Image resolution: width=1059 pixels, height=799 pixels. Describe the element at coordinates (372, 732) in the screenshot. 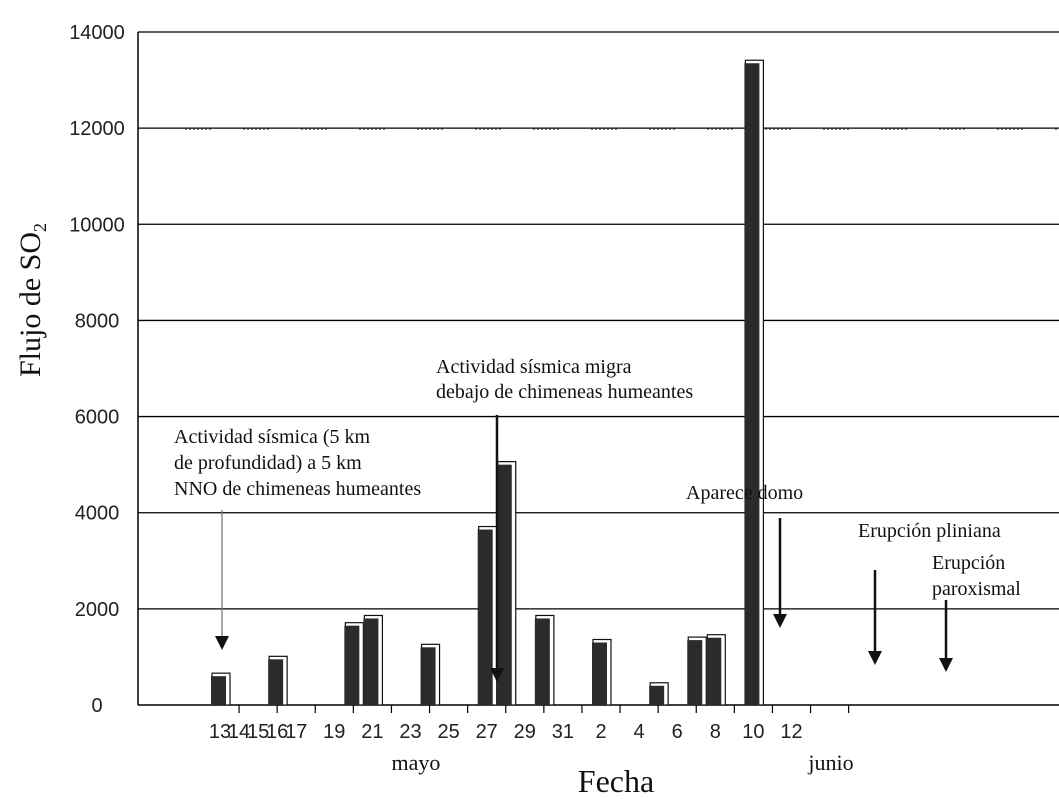

I see `x-tick-label: 21` at that location.